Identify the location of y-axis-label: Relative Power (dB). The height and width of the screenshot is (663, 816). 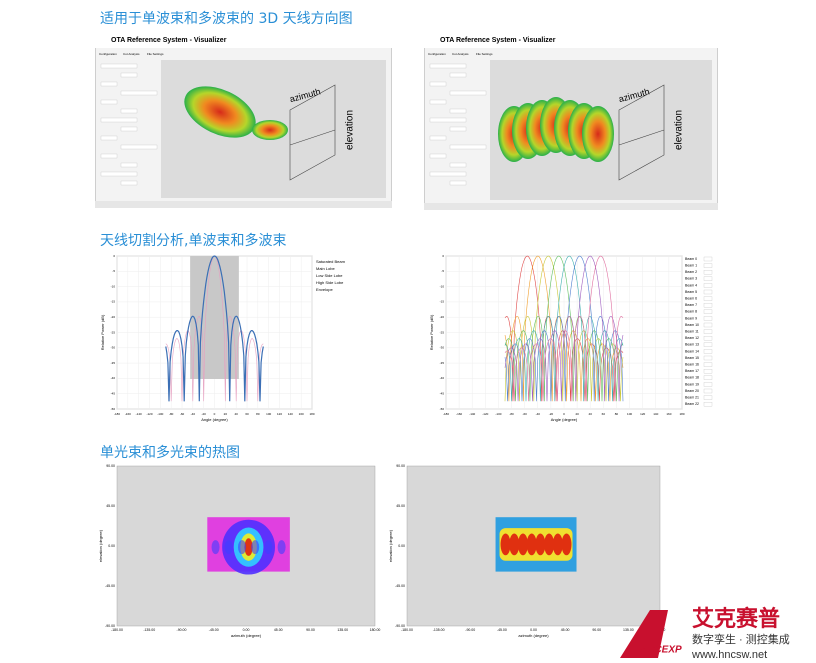
(431, 332).